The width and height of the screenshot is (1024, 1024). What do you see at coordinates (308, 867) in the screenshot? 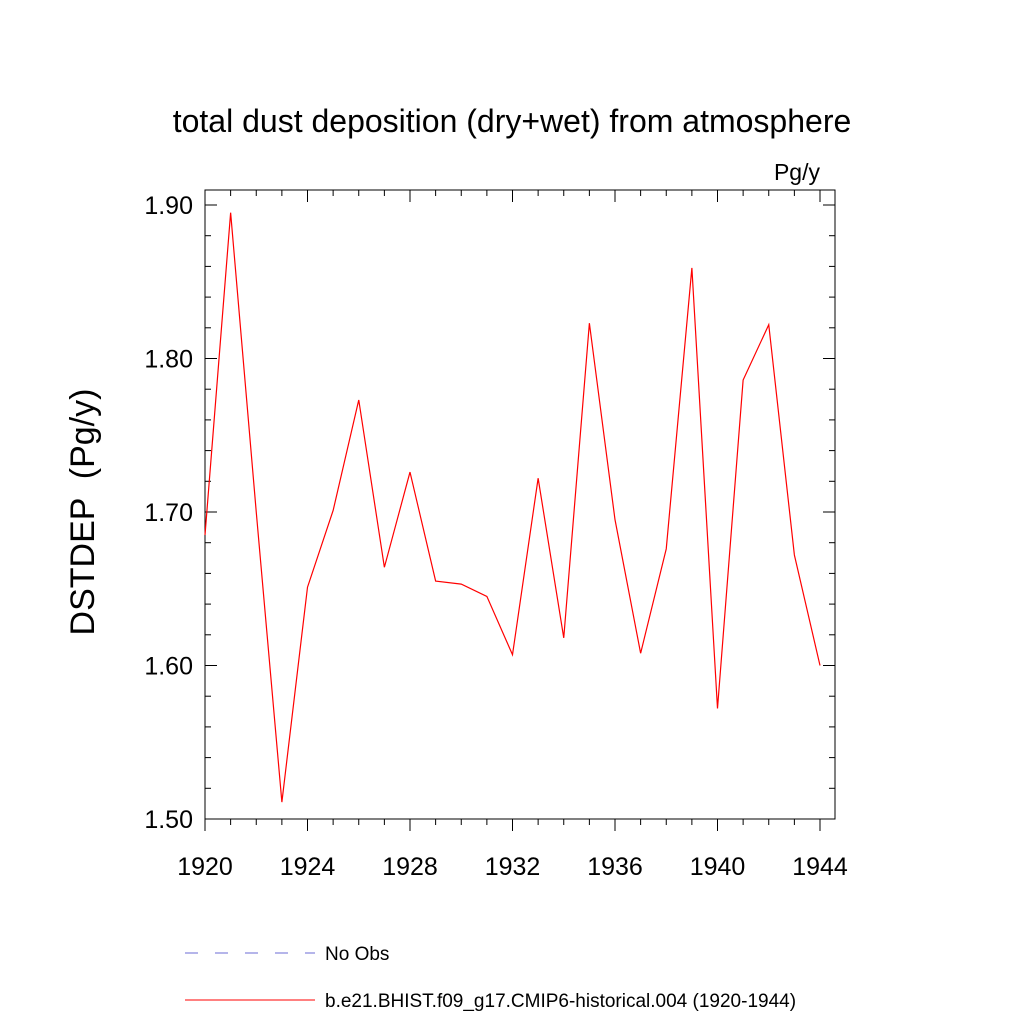
I see `x-tick-label: 1924` at bounding box center [308, 867].